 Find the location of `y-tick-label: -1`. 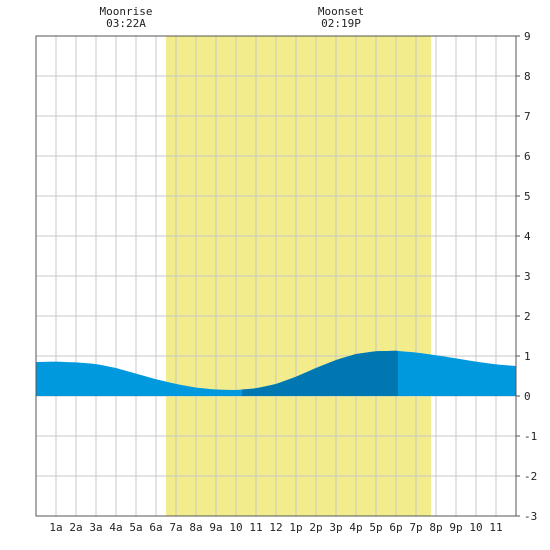

y-tick-label: -1 is located at coordinates (530, 436).